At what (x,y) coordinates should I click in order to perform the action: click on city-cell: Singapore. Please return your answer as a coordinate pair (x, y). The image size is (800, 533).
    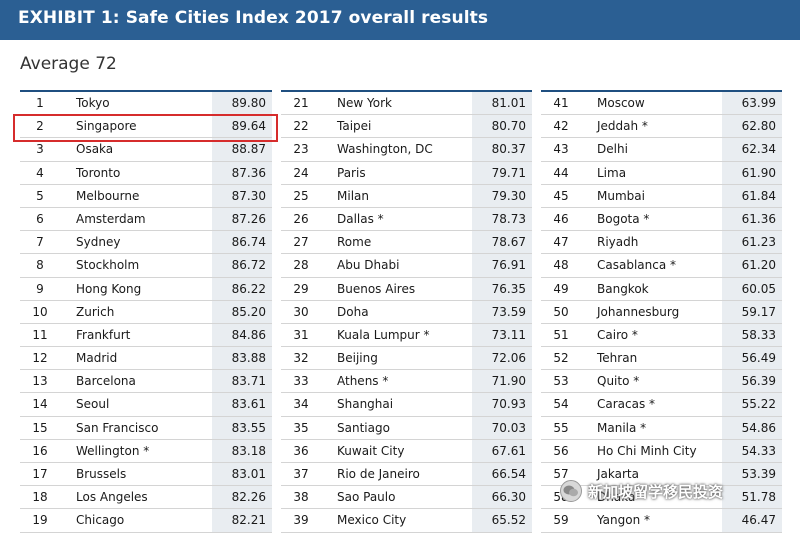
    Looking at the image, I should click on (106, 126).